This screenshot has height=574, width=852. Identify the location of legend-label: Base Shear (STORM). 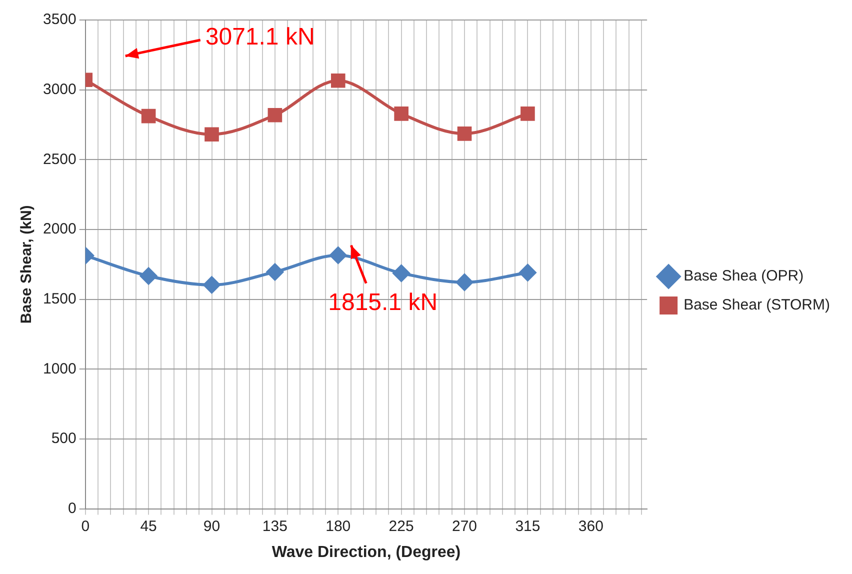
(757, 305).